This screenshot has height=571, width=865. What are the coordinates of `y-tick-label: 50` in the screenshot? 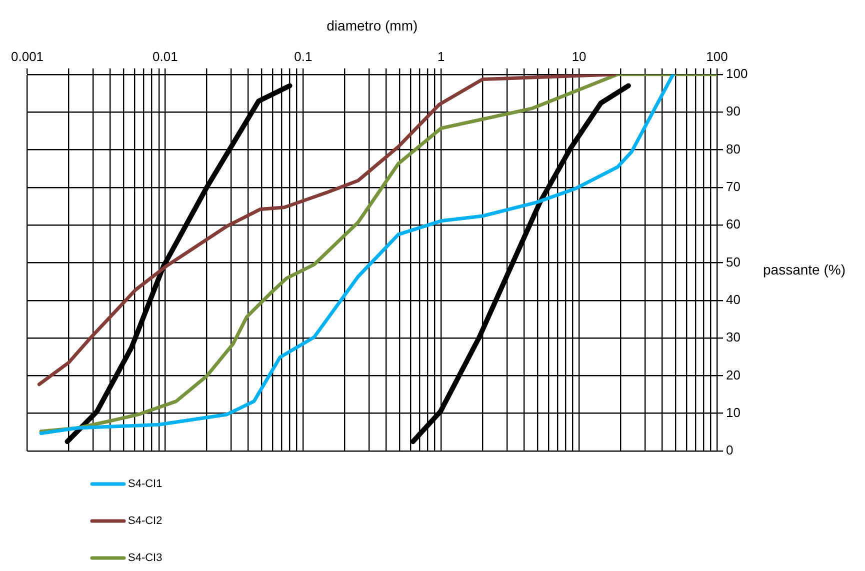 It's located at (733, 262).